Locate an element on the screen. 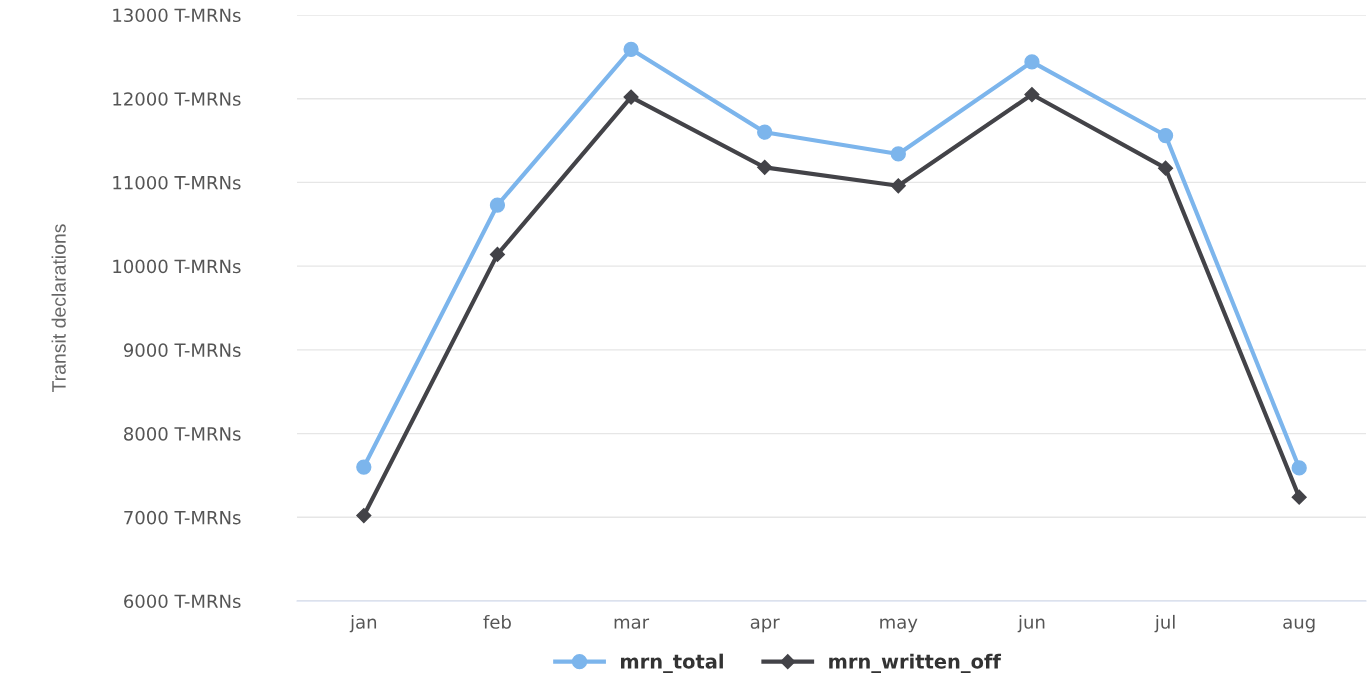 The image size is (1368, 681). x-tick-label: apr is located at coordinates (765, 625).